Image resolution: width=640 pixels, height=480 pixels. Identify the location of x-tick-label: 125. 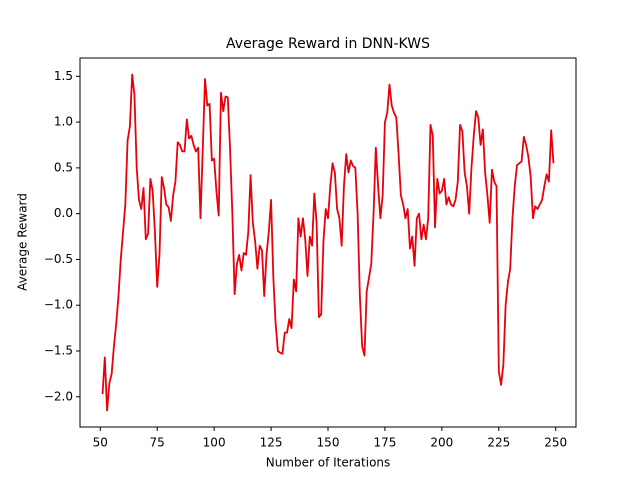
(271, 443).